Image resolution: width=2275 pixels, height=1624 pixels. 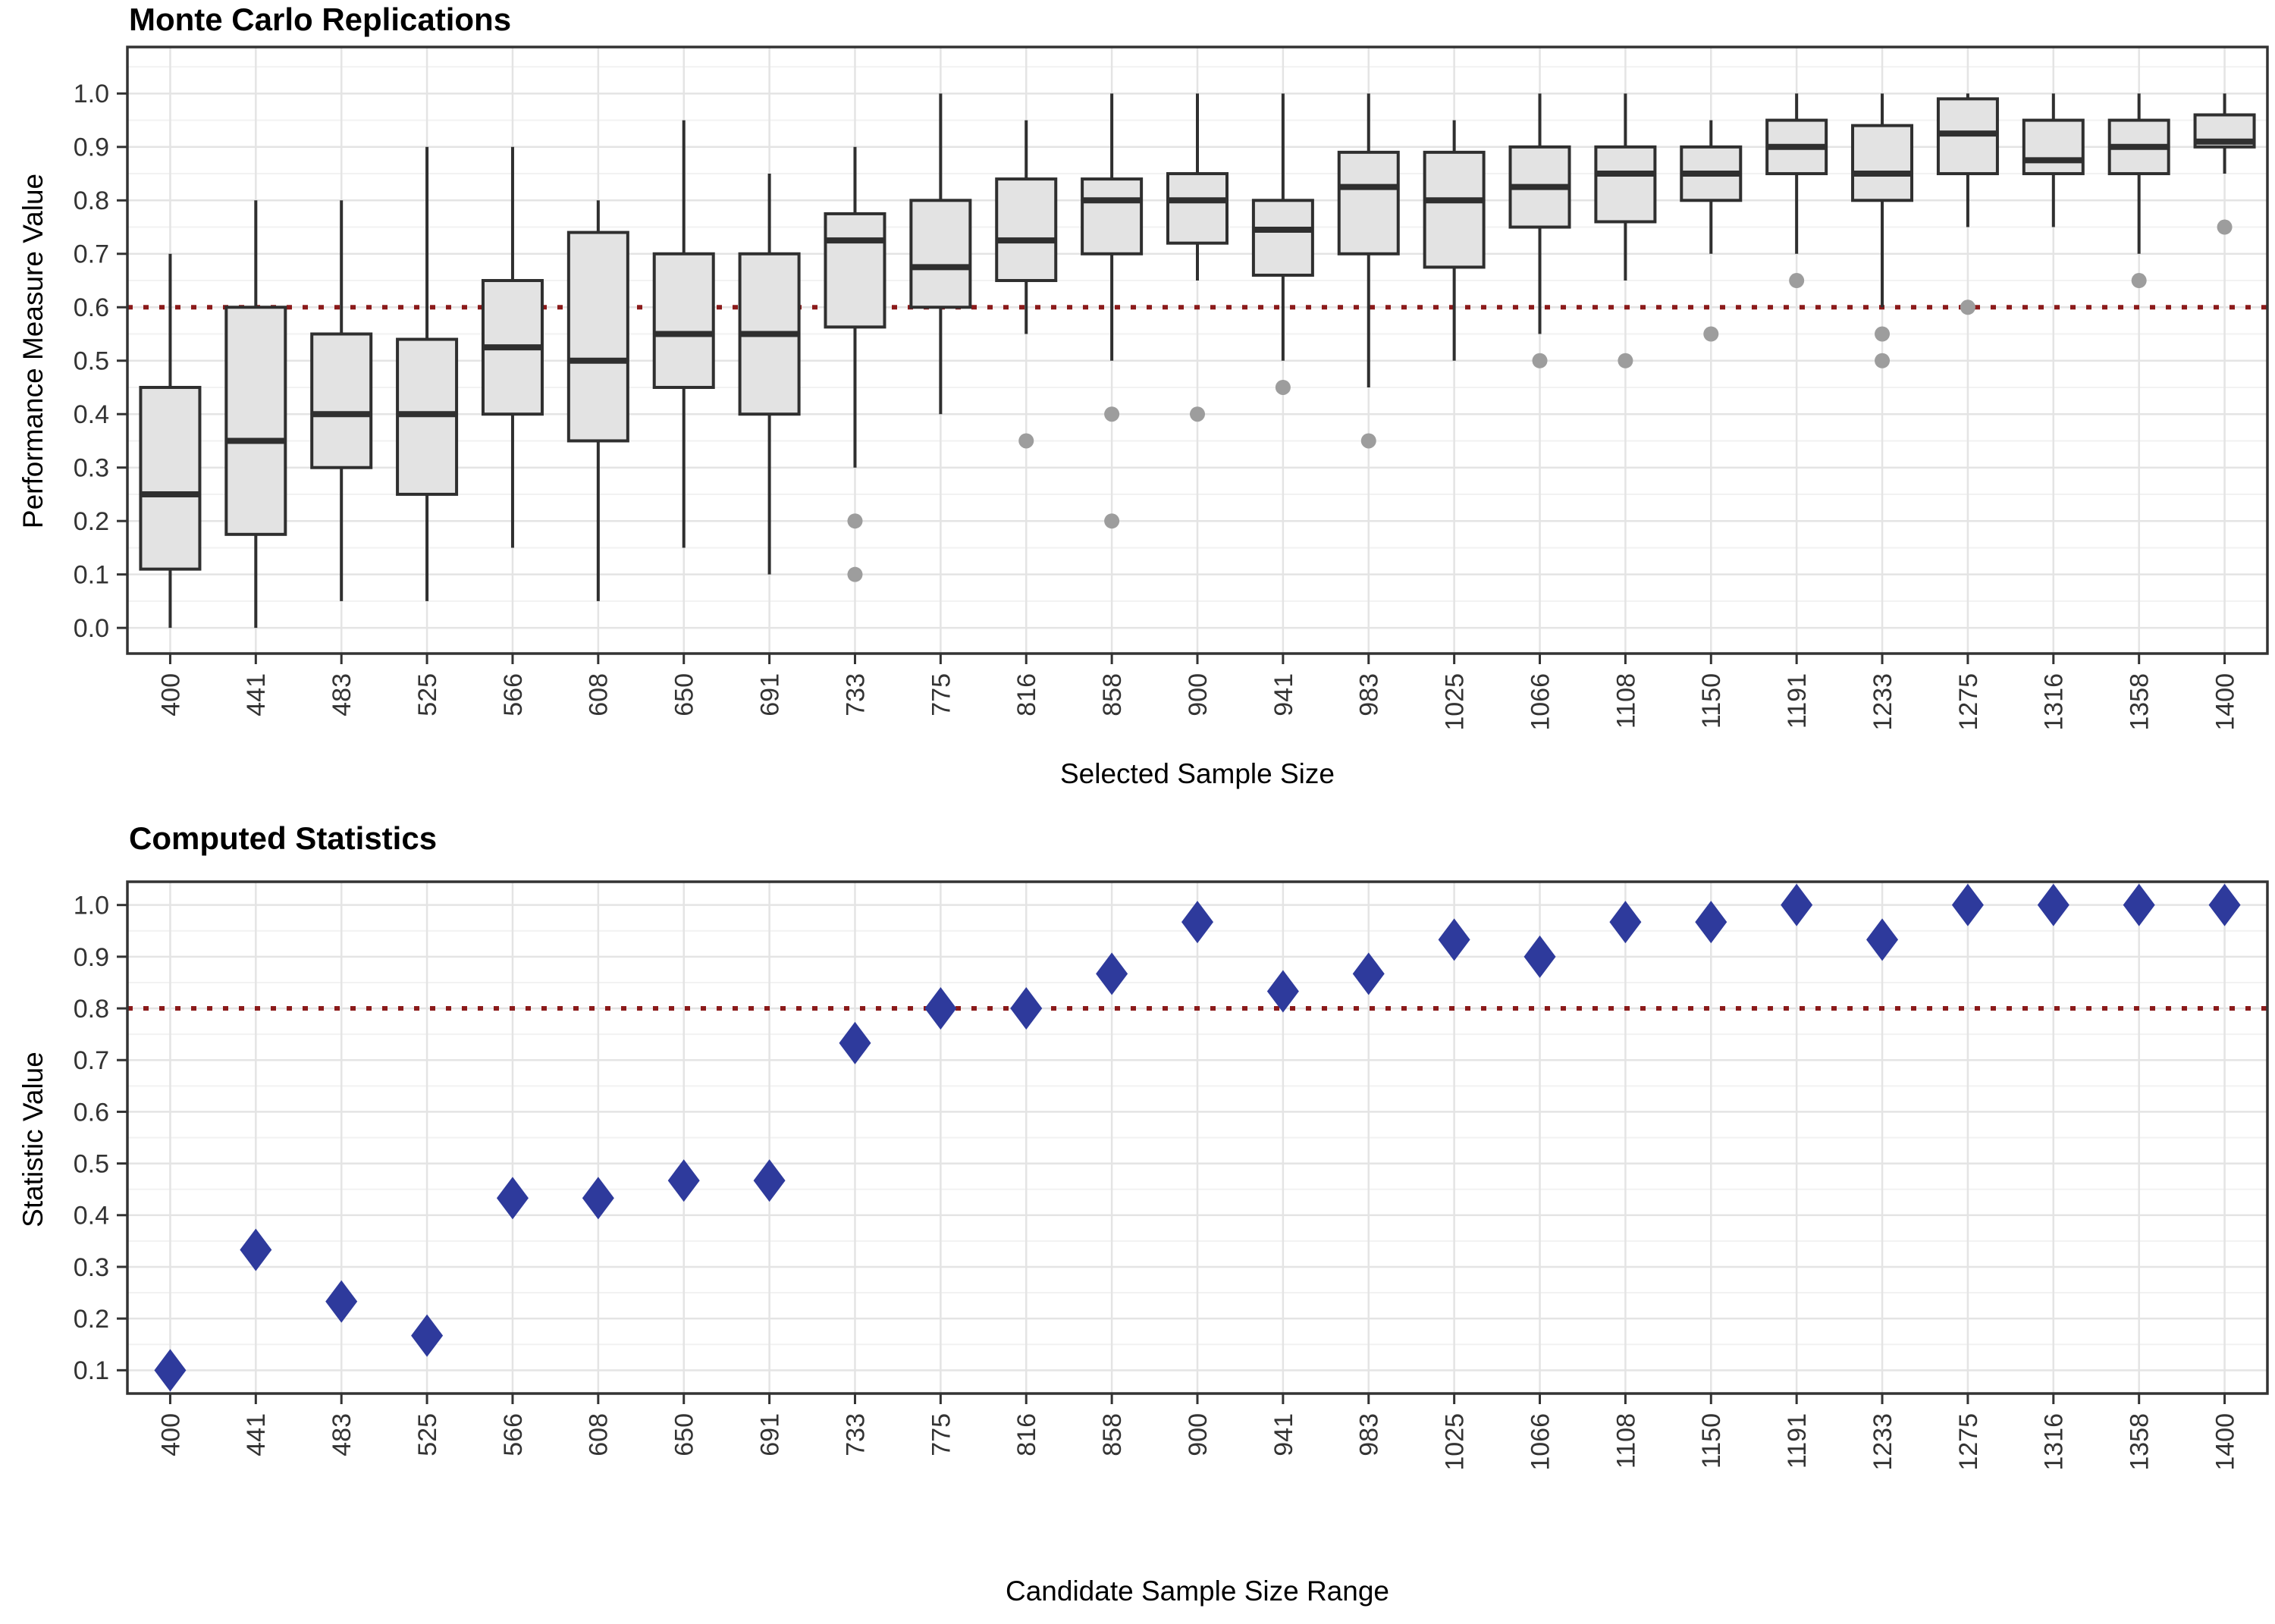 I want to click on boxplot-chart-title: Monte Carlo Replications, so click(x=320, y=19).